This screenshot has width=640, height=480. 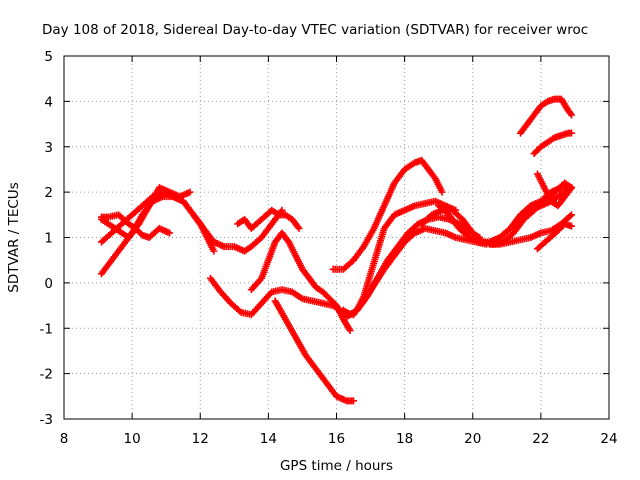 I want to click on y-tick-label: 3, so click(x=48, y=148).